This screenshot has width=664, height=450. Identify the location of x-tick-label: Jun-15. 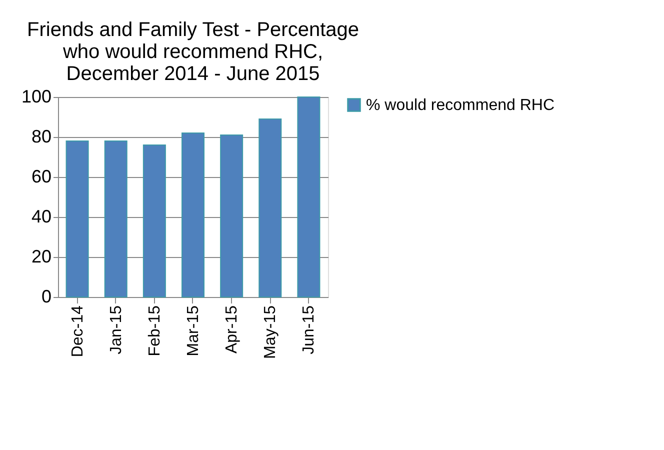
(309, 329).